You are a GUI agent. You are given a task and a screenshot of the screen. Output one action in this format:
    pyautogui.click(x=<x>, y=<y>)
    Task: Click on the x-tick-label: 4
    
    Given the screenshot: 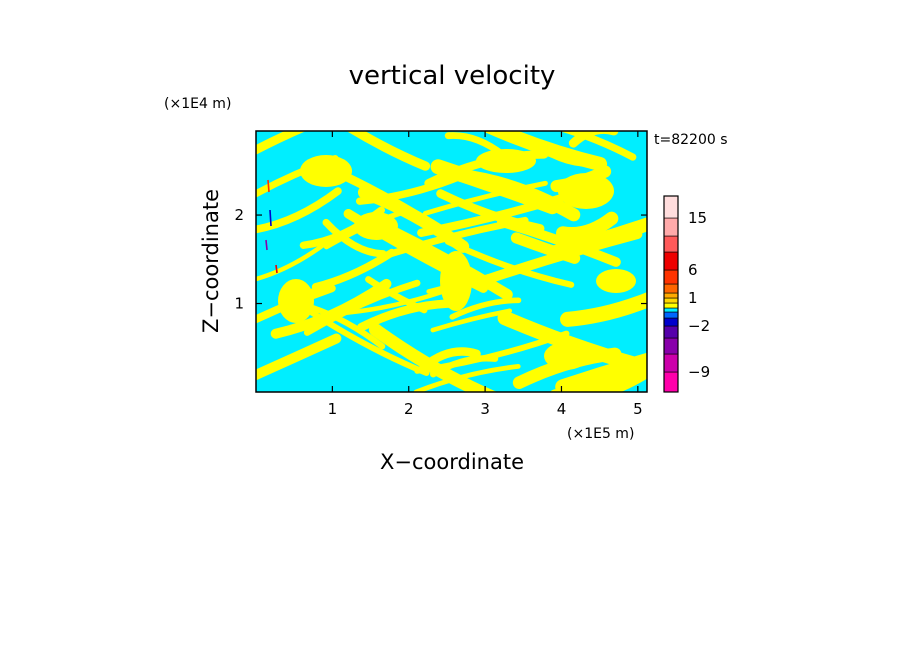 What is the action you would take?
    pyautogui.click(x=562, y=409)
    